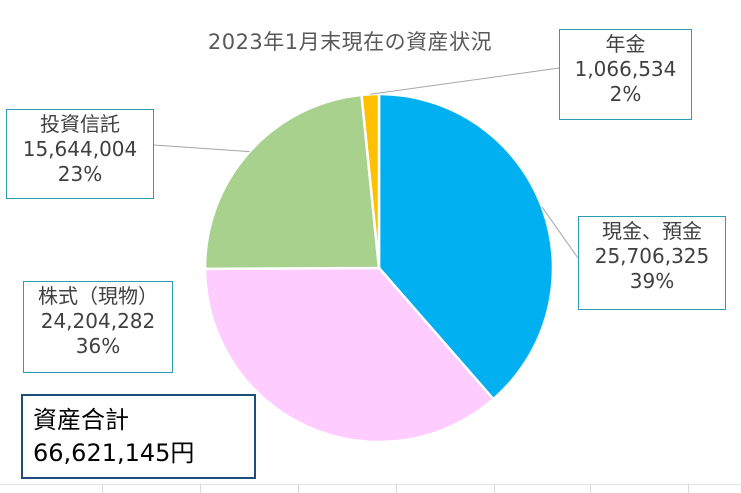 This screenshot has width=741, height=493. I want to click on data-label-name: 株式（現物）, so click(98, 296).